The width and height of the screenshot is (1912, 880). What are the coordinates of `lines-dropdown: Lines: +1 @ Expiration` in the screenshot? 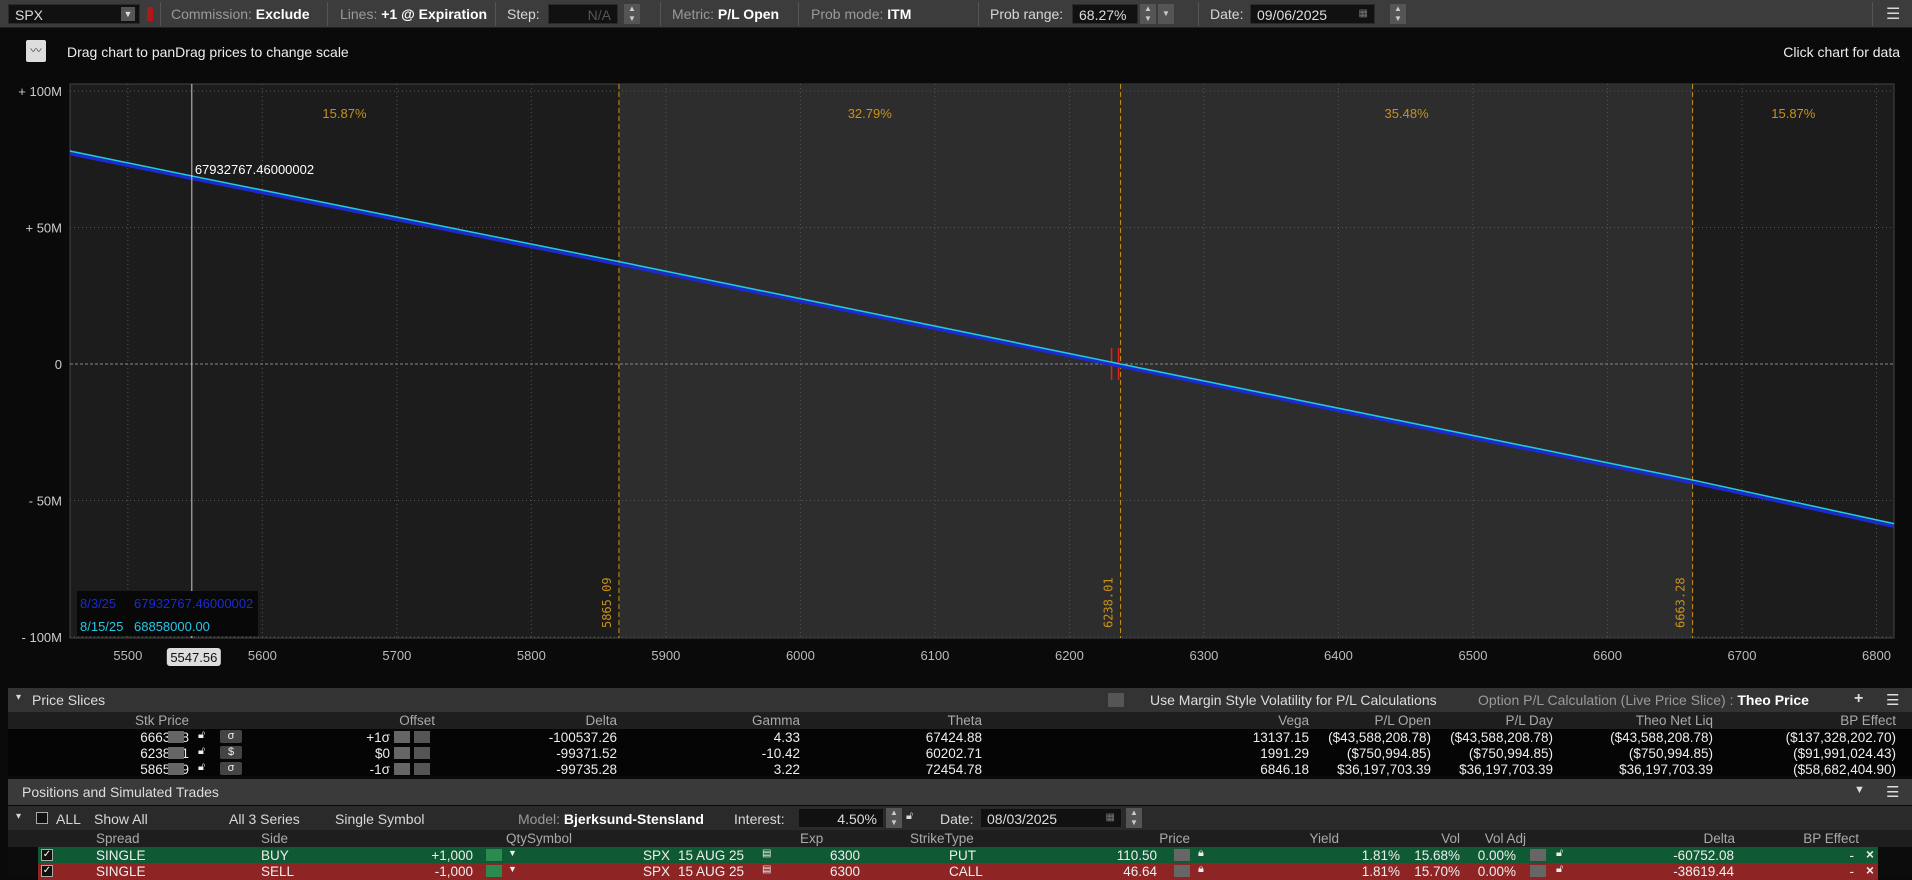 It's located at (413, 14).